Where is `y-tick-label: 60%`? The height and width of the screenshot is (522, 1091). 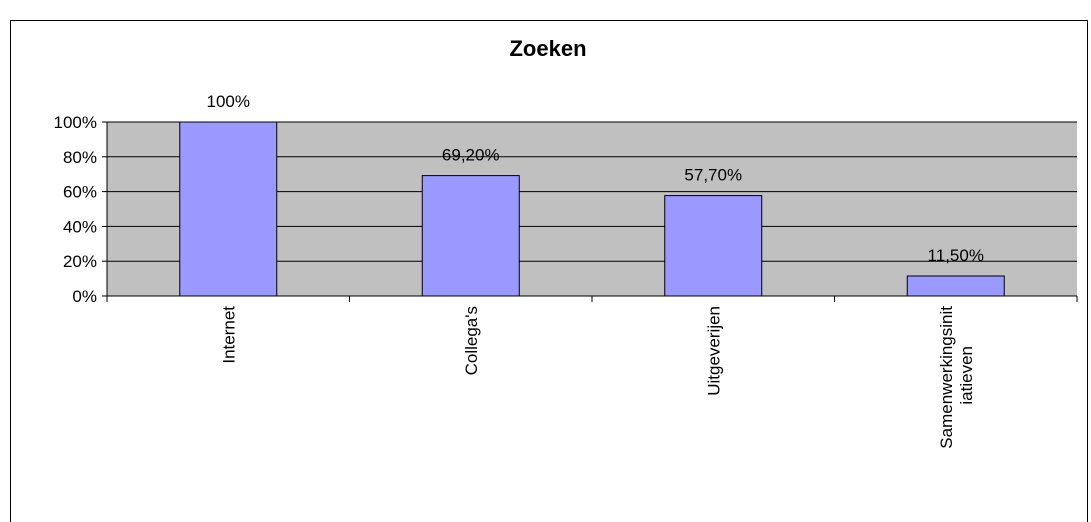
y-tick-label: 60% is located at coordinates (80, 192).